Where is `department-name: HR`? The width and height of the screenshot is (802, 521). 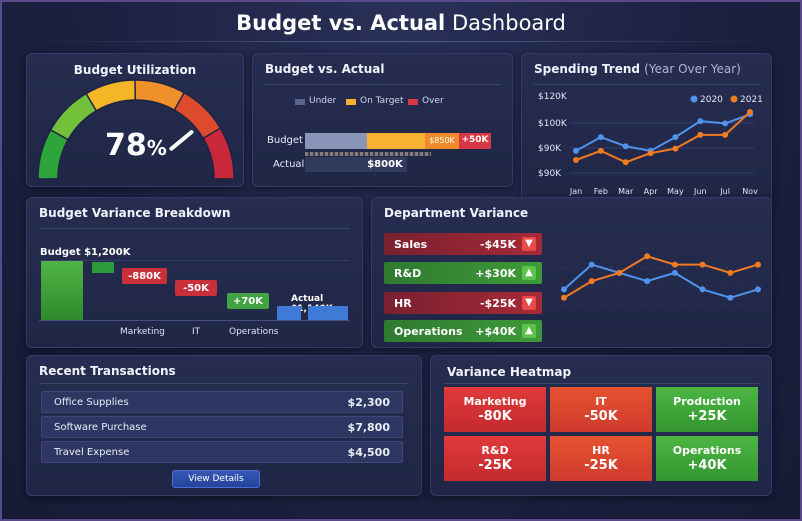
department-name: HR is located at coordinates (403, 303).